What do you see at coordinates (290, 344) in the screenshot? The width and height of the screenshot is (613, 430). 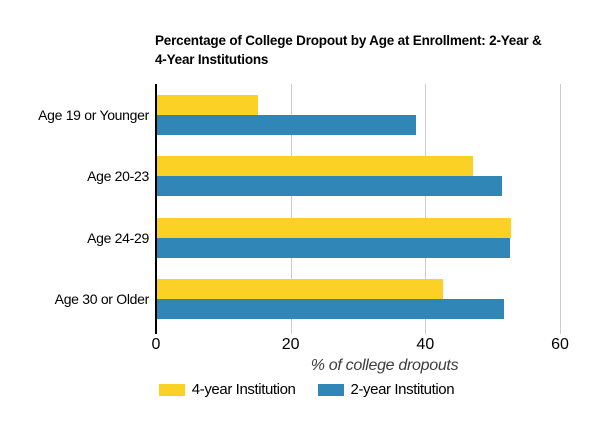 I see `x-tick-label-20: 20` at bounding box center [290, 344].